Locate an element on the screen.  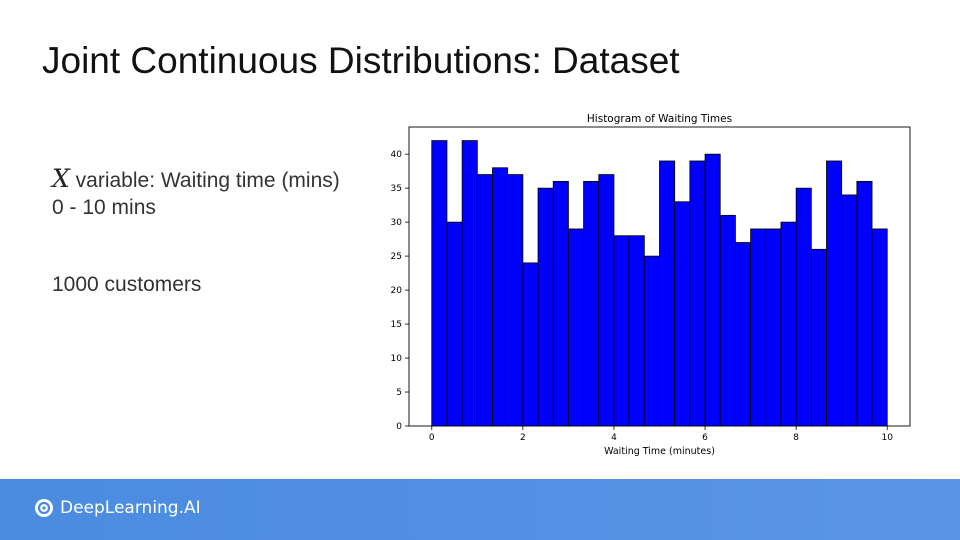
y-tick-label: 5 is located at coordinates (399, 393).